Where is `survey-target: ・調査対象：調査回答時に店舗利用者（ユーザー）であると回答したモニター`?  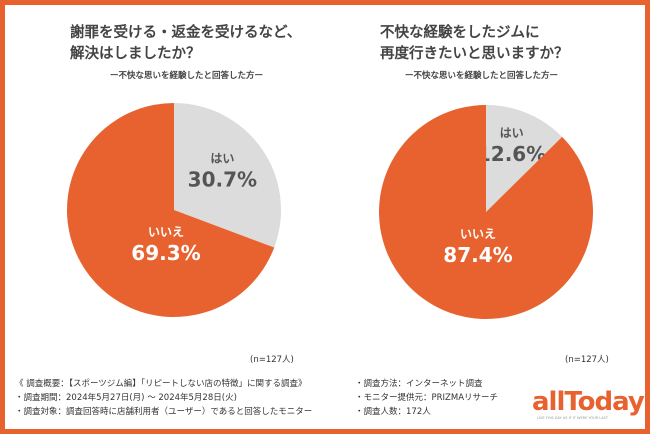
survey-target: ・調査対象：調査回答時に店舗利用者（ユーザー）であると回答したモニター is located at coordinates (164, 412).